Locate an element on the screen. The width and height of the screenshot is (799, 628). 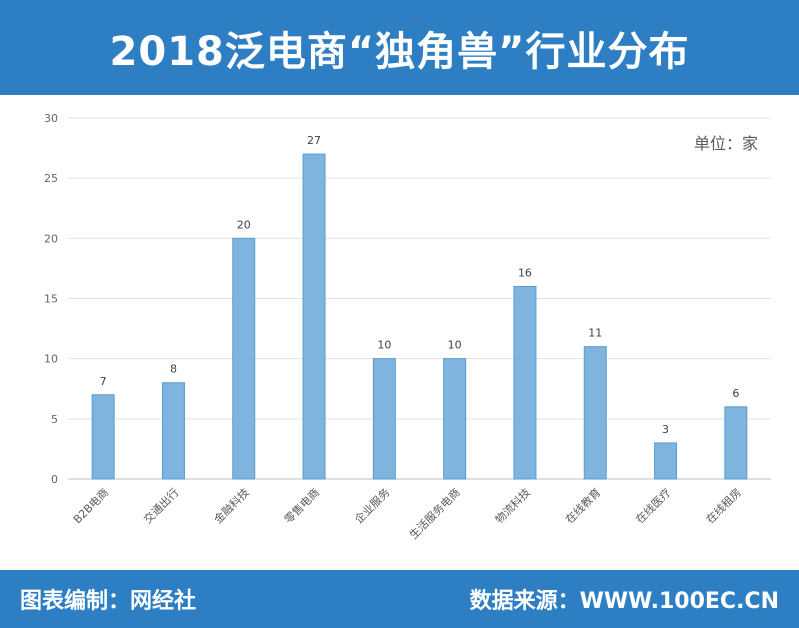
x-category-label: 生活服务电商 is located at coordinates (434, 513).